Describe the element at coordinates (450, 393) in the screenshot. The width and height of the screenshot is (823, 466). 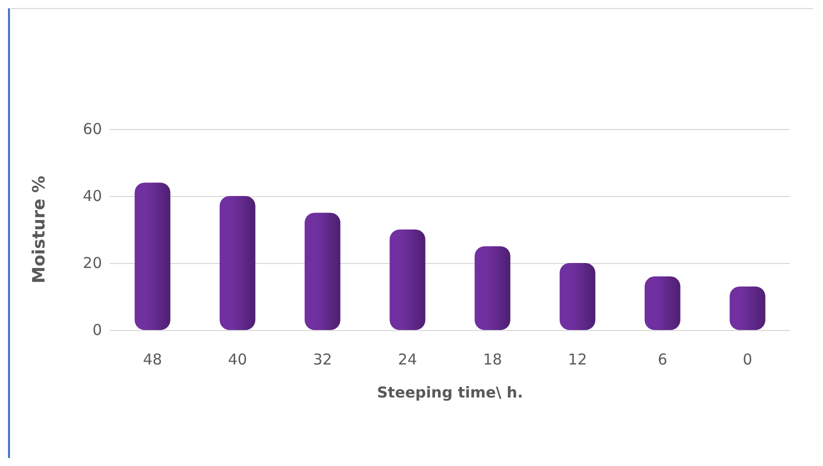
I see `x-axis-title: Steeping time\ h.` at that location.